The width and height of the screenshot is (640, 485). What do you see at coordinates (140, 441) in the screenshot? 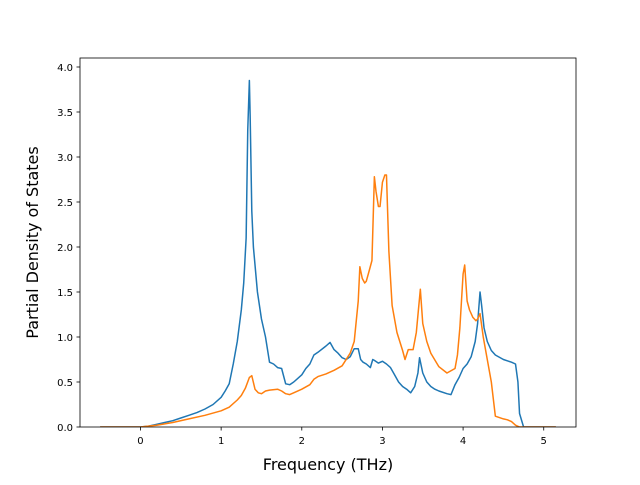
I see `x-tick-label: 0` at bounding box center [140, 441].